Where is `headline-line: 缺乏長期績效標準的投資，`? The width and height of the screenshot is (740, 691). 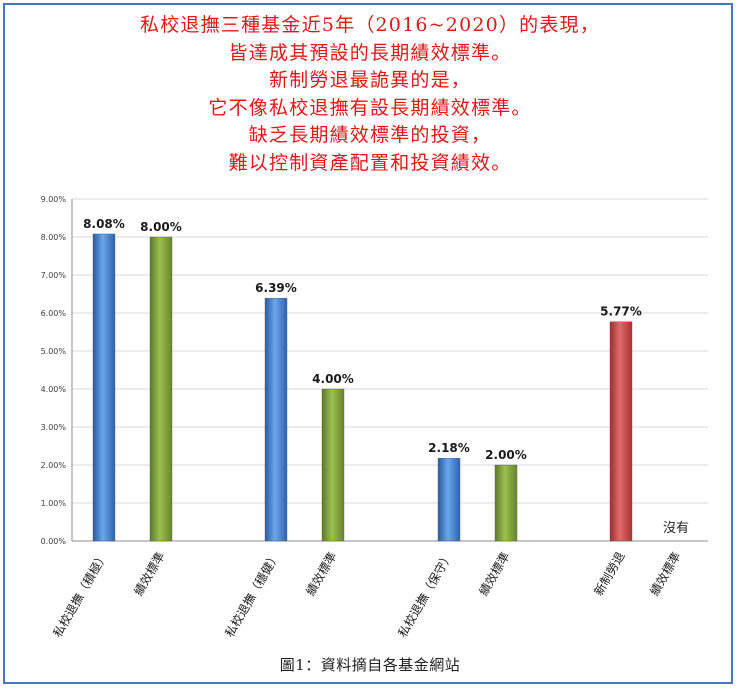 headline-line: 缺乏長期績效標準的投資， is located at coordinates (370, 135).